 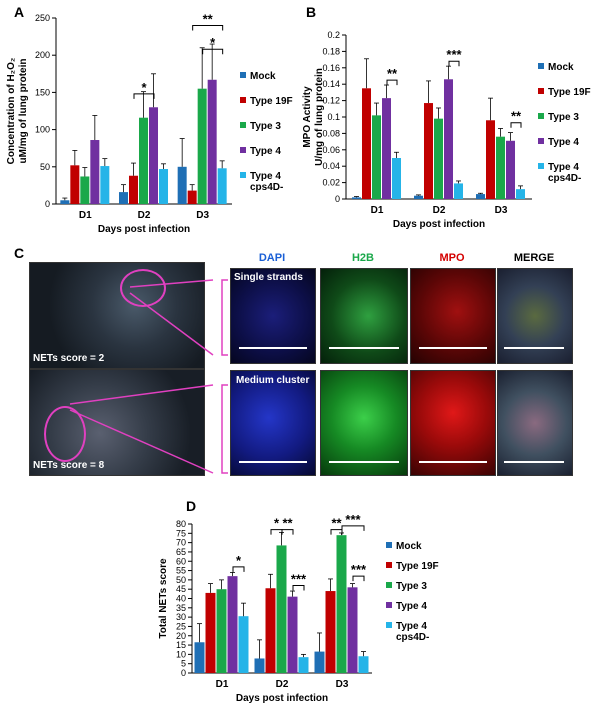 What do you see at coordinates (331, 84) in the screenshot?
I see `y-tick-label: 0.14` at bounding box center [331, 84].